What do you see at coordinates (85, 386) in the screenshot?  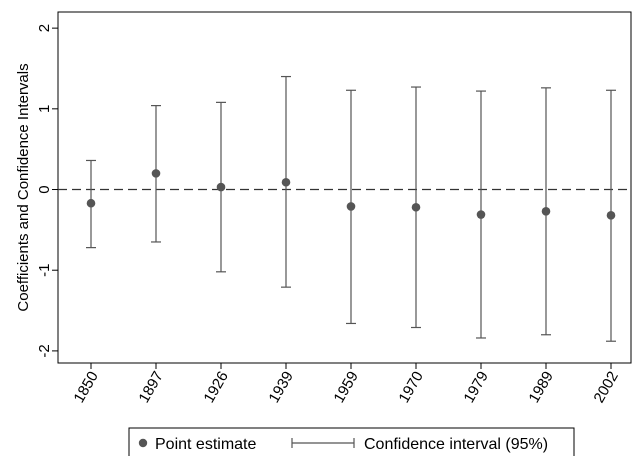 I see `x-tick-label: 1850` at bounding box center [85, 386].